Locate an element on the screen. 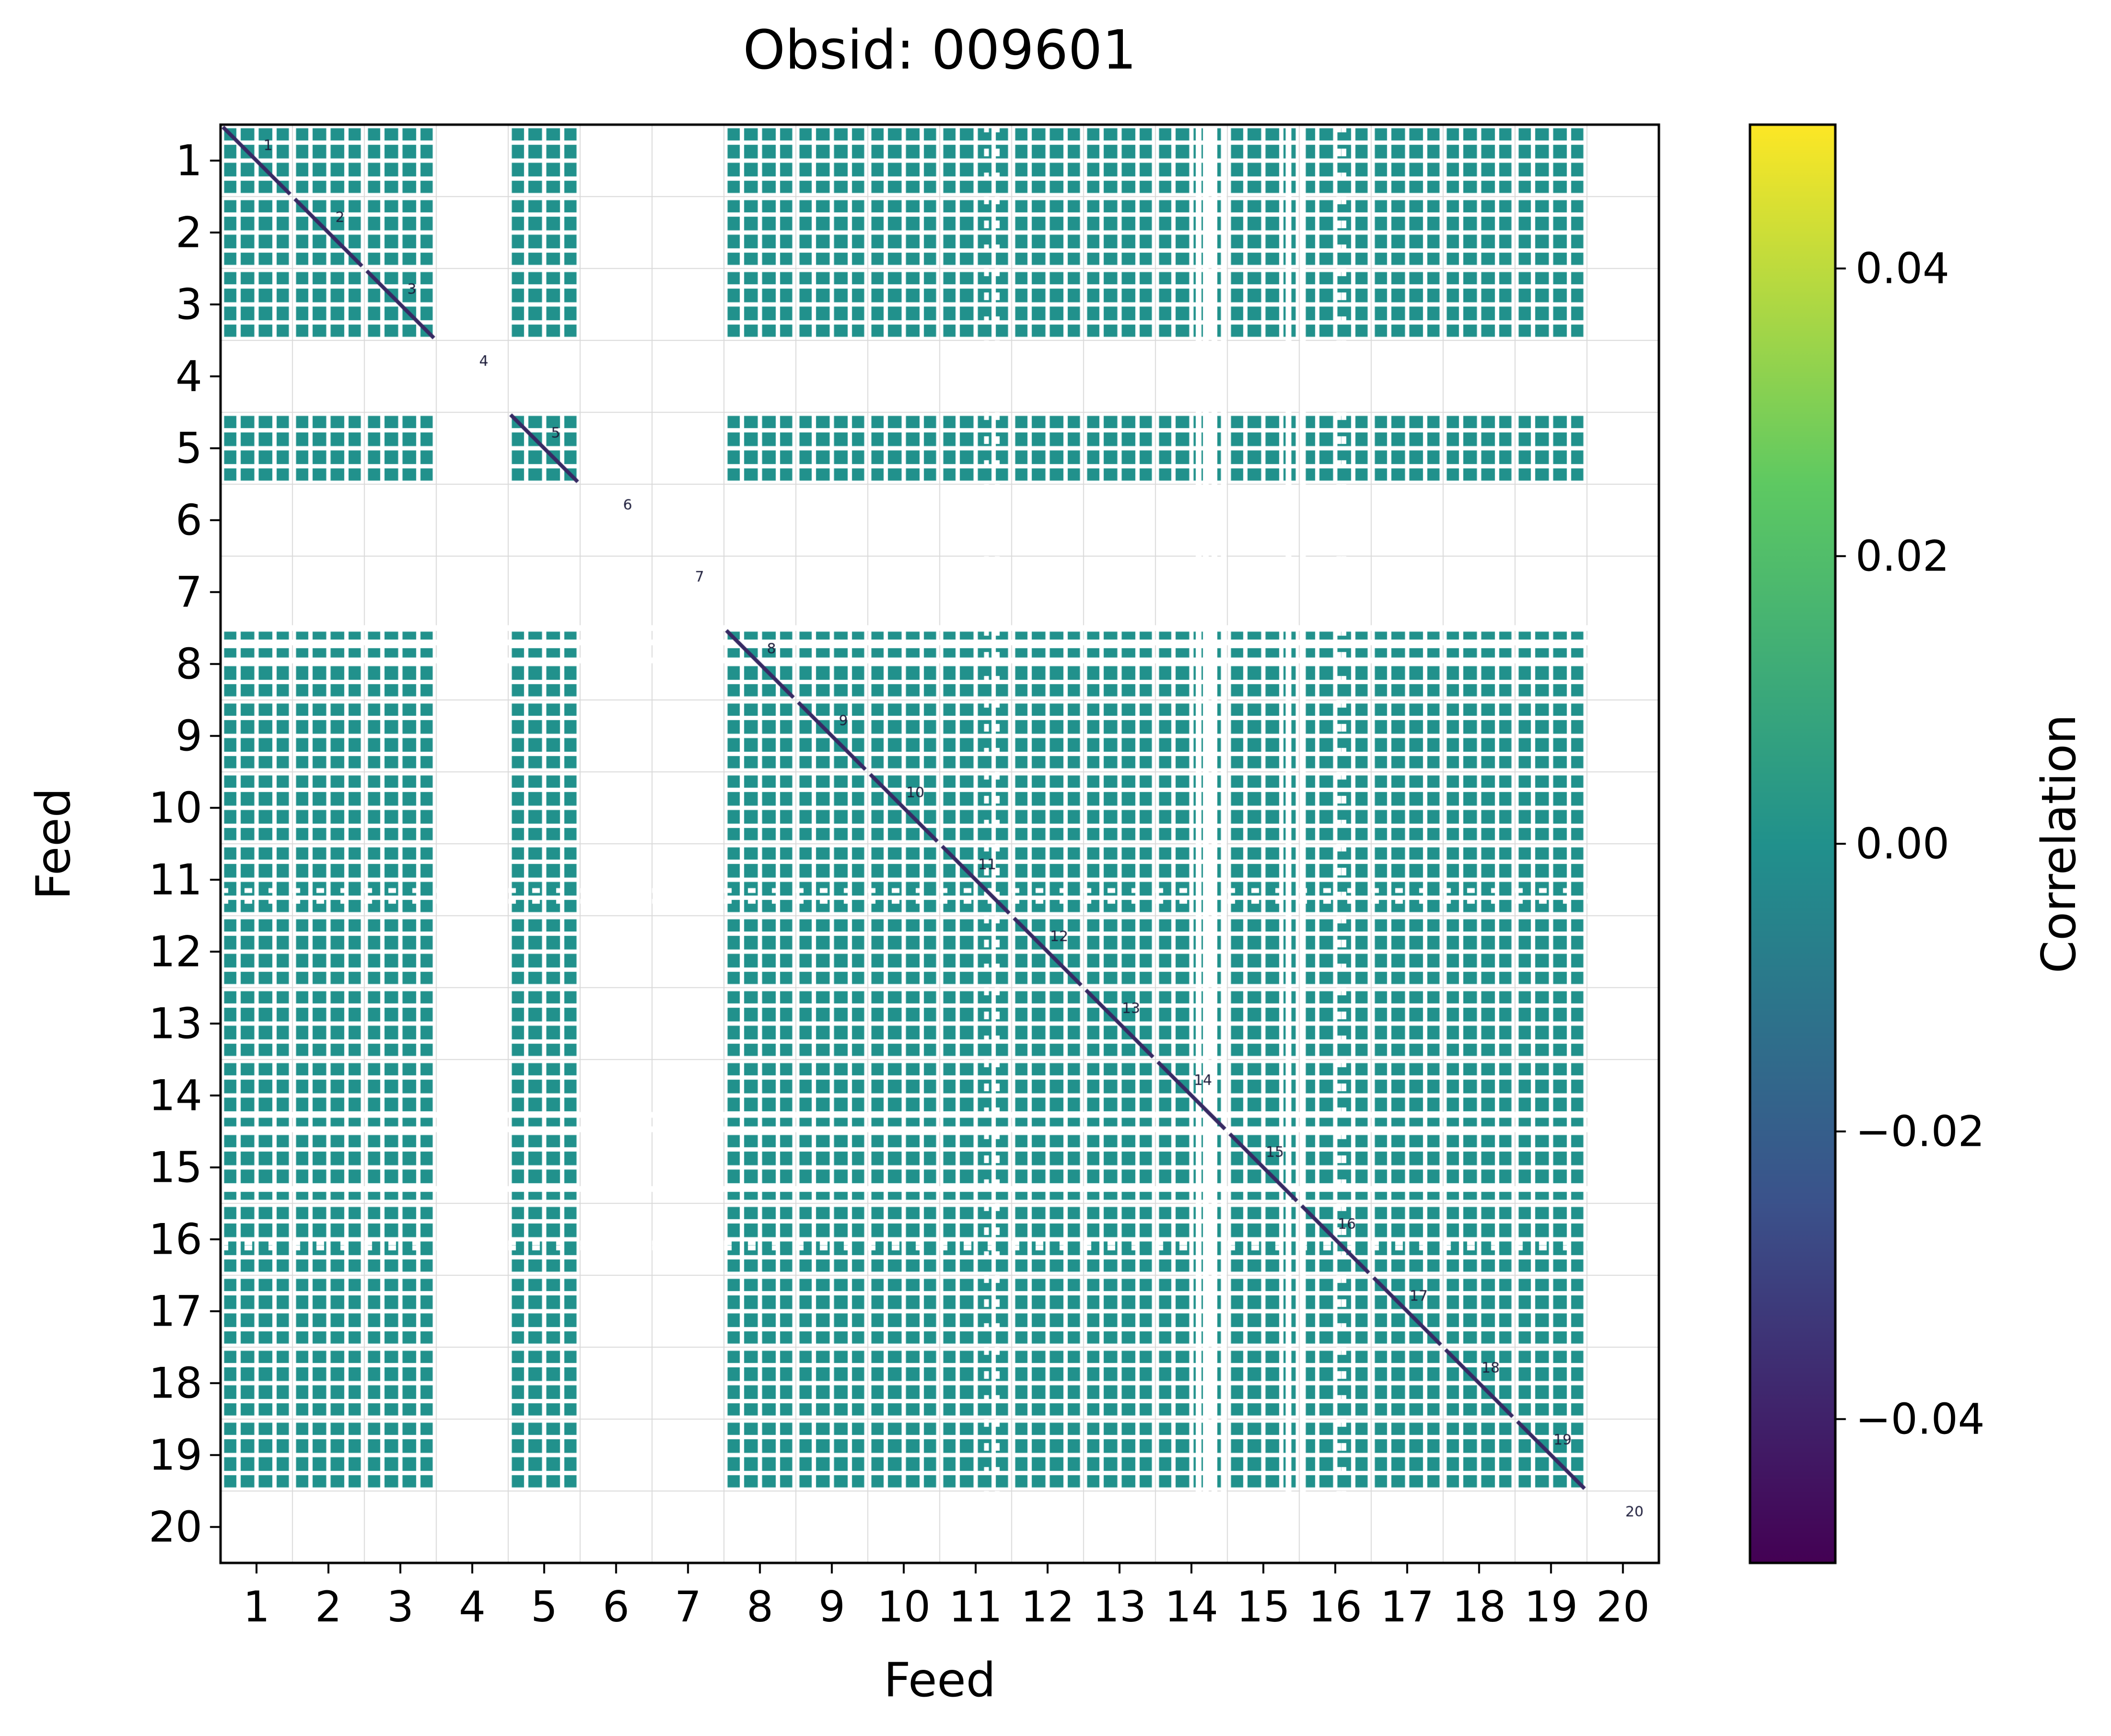 The image size is (2111, 1736). x-tick-label: 4 is located at coordinates (472, 1606).